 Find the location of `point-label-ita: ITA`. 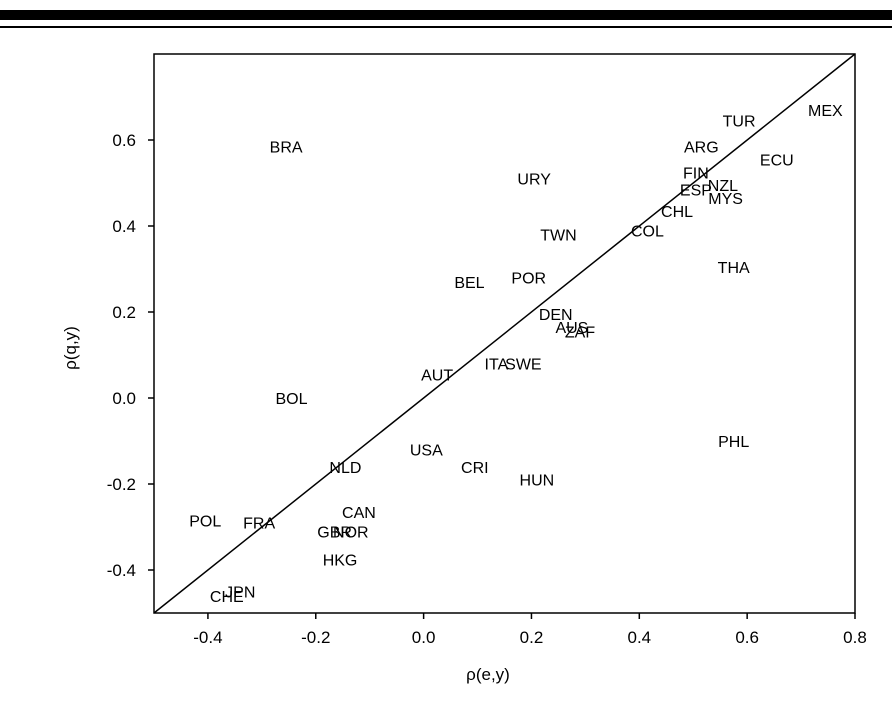

point-label-ita: ITA is located at coordinates (497, 365).